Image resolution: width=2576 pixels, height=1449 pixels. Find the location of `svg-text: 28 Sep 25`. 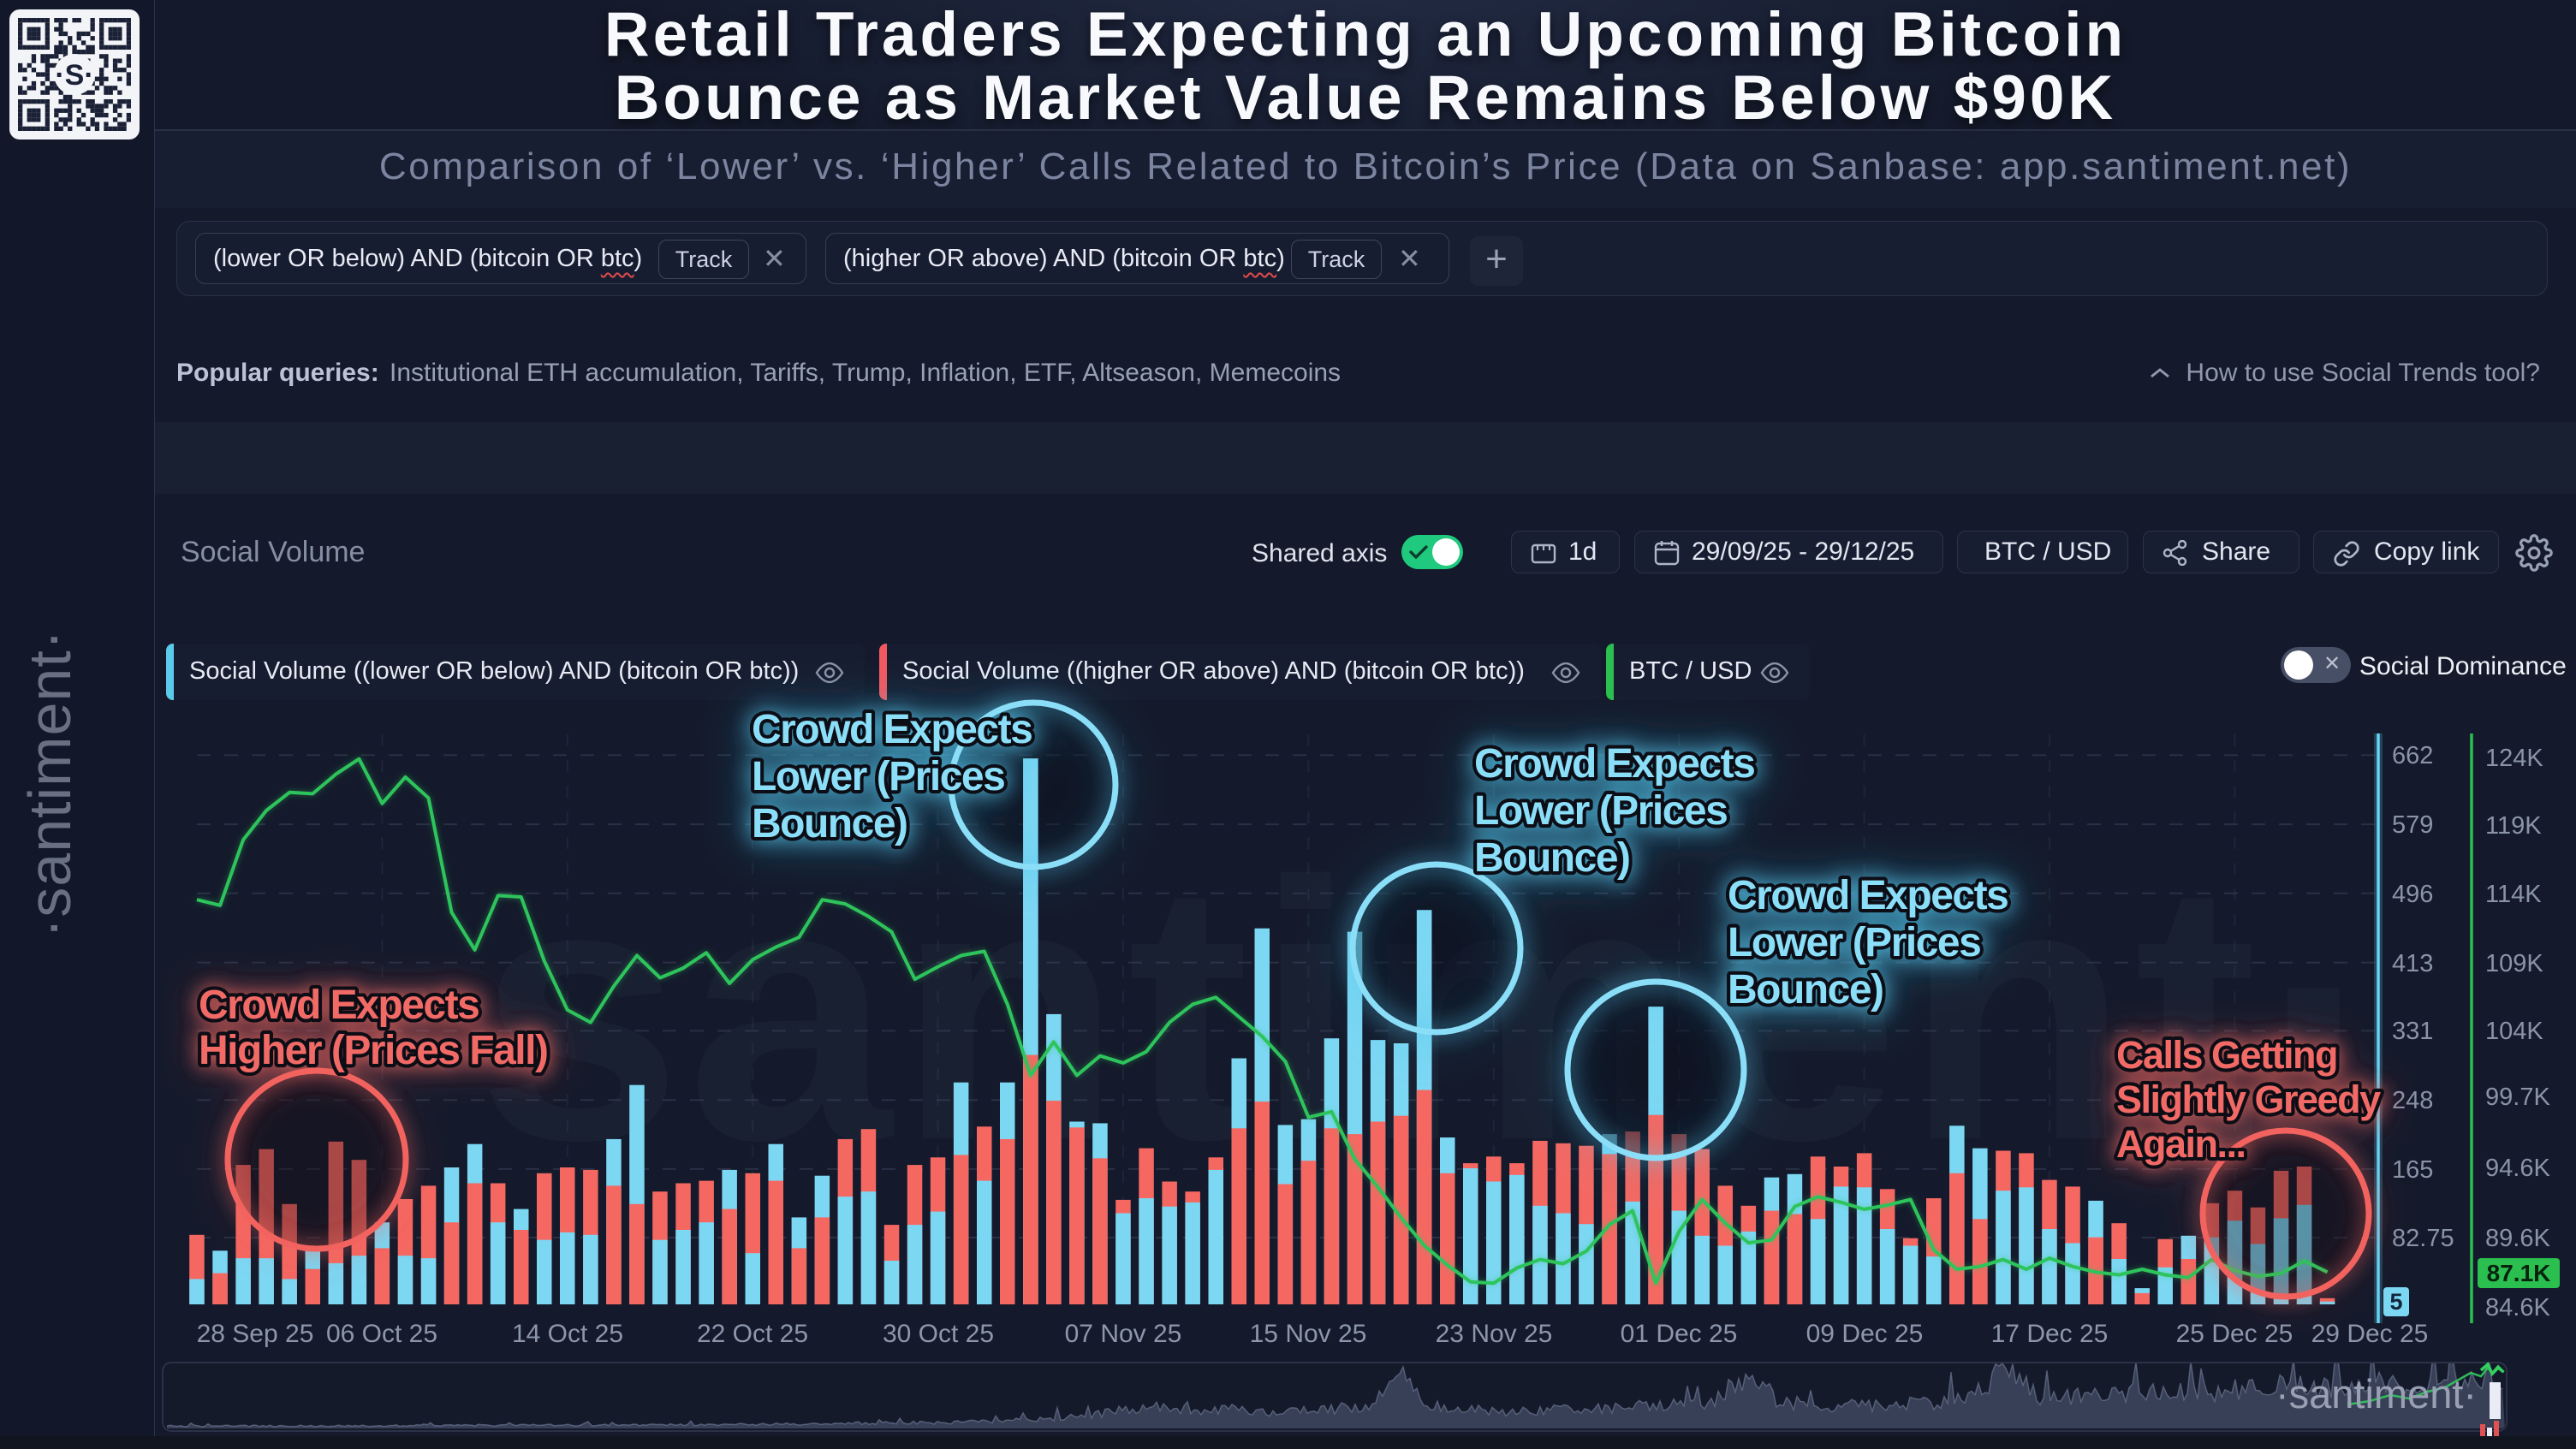

svg-text: 28 Sep 25 is located at coordinates (256, 1334).